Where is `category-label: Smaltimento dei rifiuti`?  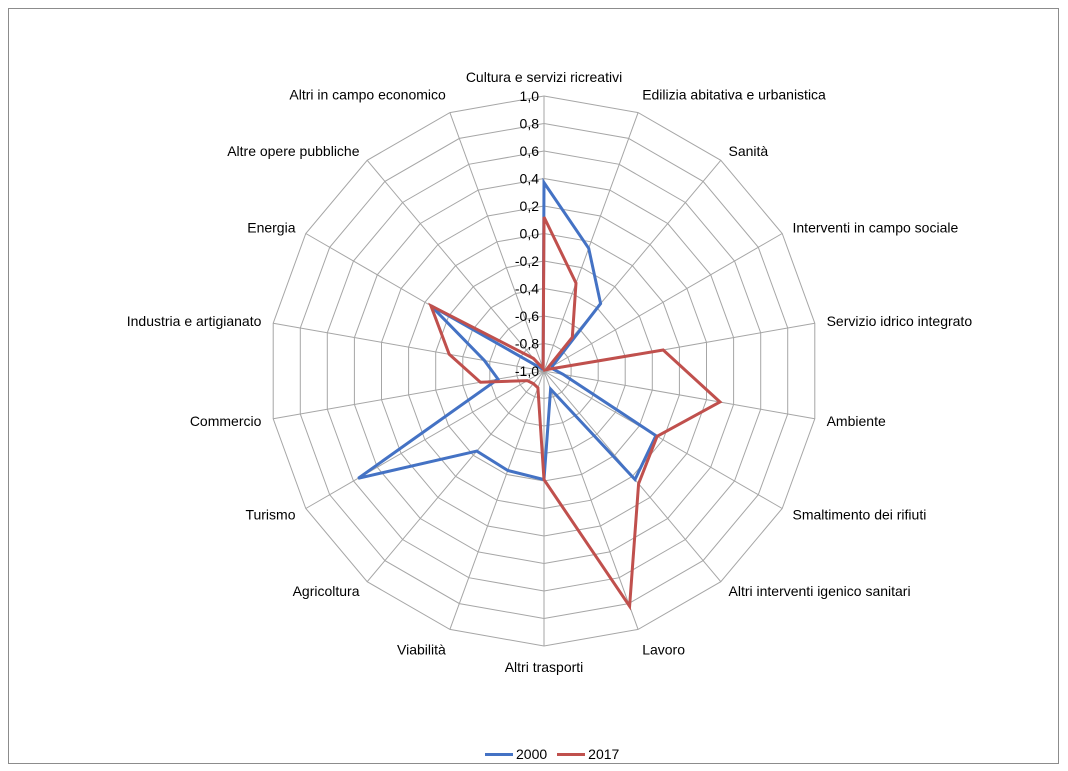 category-label: Smaltimento dei rifiuti is located at coordinates (860, 515).